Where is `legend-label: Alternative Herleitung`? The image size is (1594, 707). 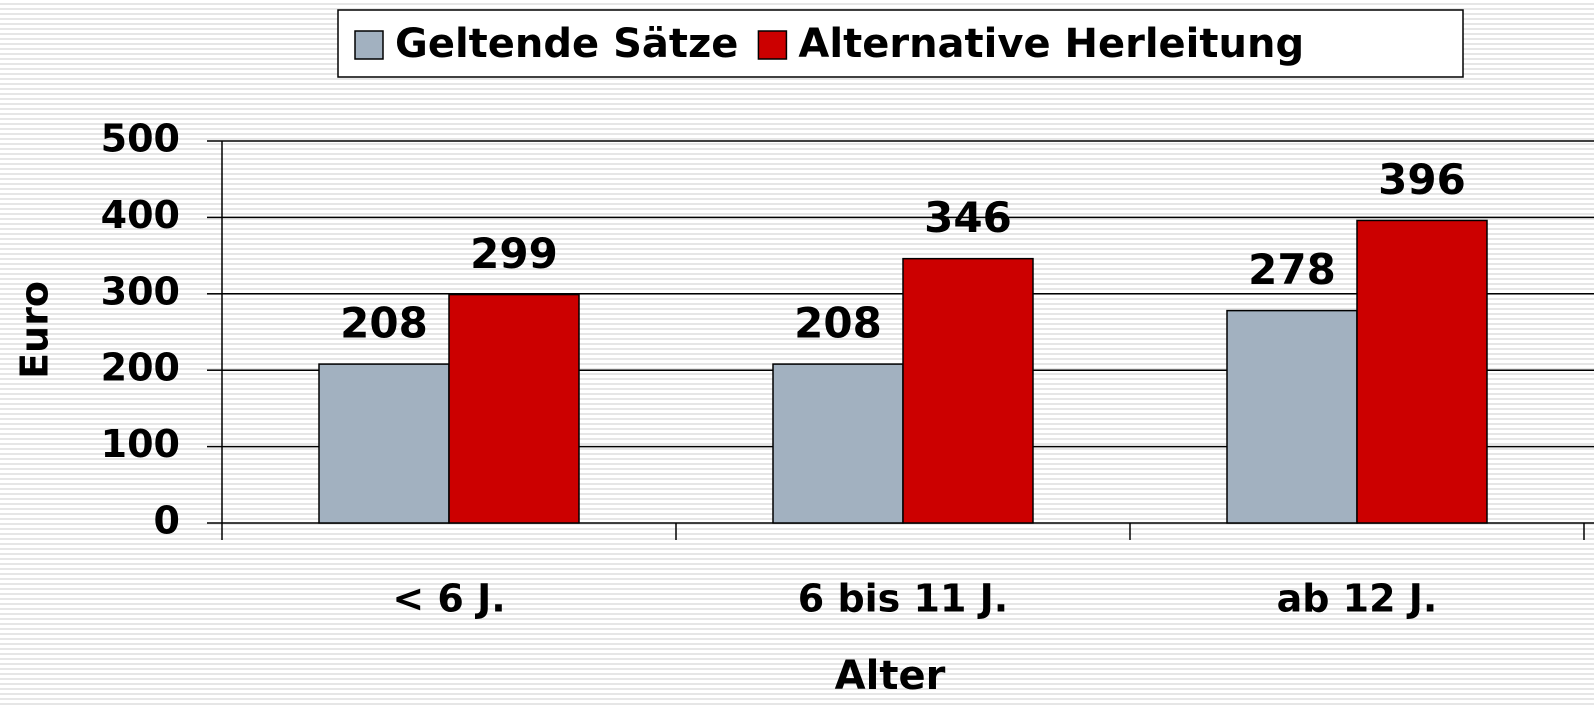
legend-label: Alternative Herleitung is located at coordinates (1051, 44).